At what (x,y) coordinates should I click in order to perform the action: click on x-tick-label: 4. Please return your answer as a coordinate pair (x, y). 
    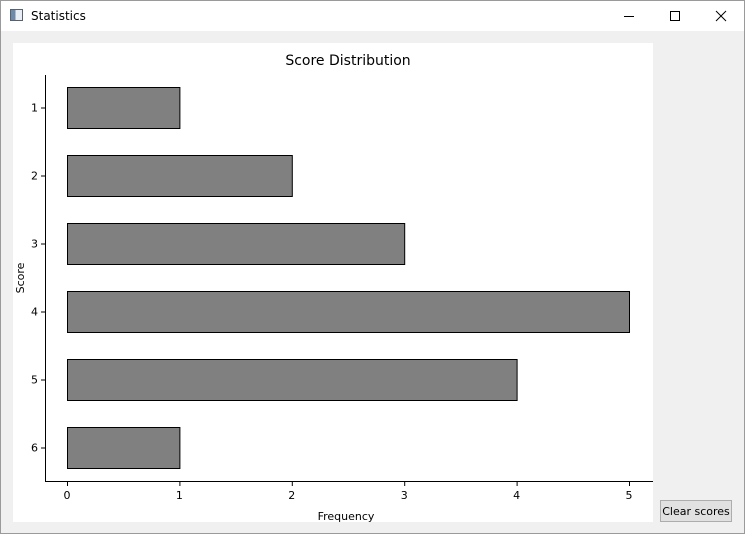
    Looking at the image, I should click on (516, 495).